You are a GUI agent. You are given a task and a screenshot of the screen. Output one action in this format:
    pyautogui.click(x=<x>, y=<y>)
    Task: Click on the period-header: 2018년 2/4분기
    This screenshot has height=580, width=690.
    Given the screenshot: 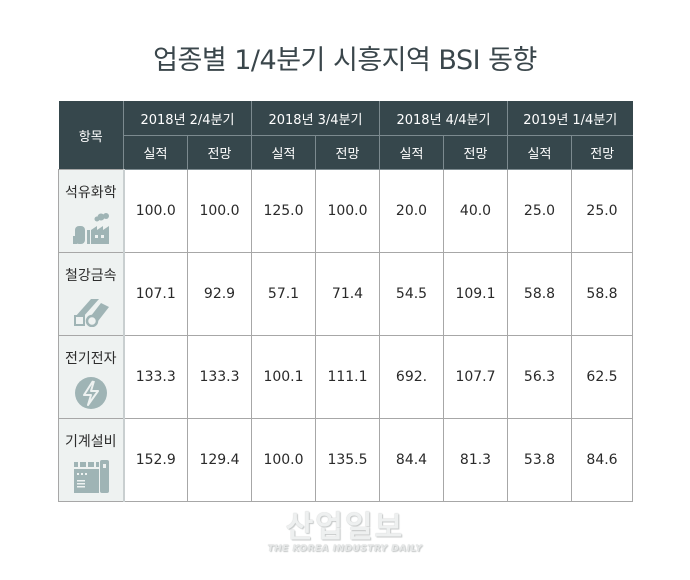 What is the action you would take?
    pyautogui.click(x=187, y=118)
    